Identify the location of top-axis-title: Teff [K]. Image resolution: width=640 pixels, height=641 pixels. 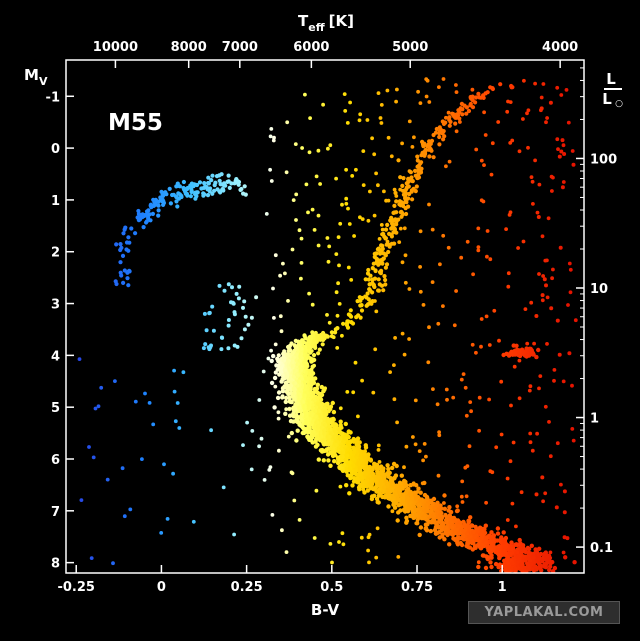
(326, 23).